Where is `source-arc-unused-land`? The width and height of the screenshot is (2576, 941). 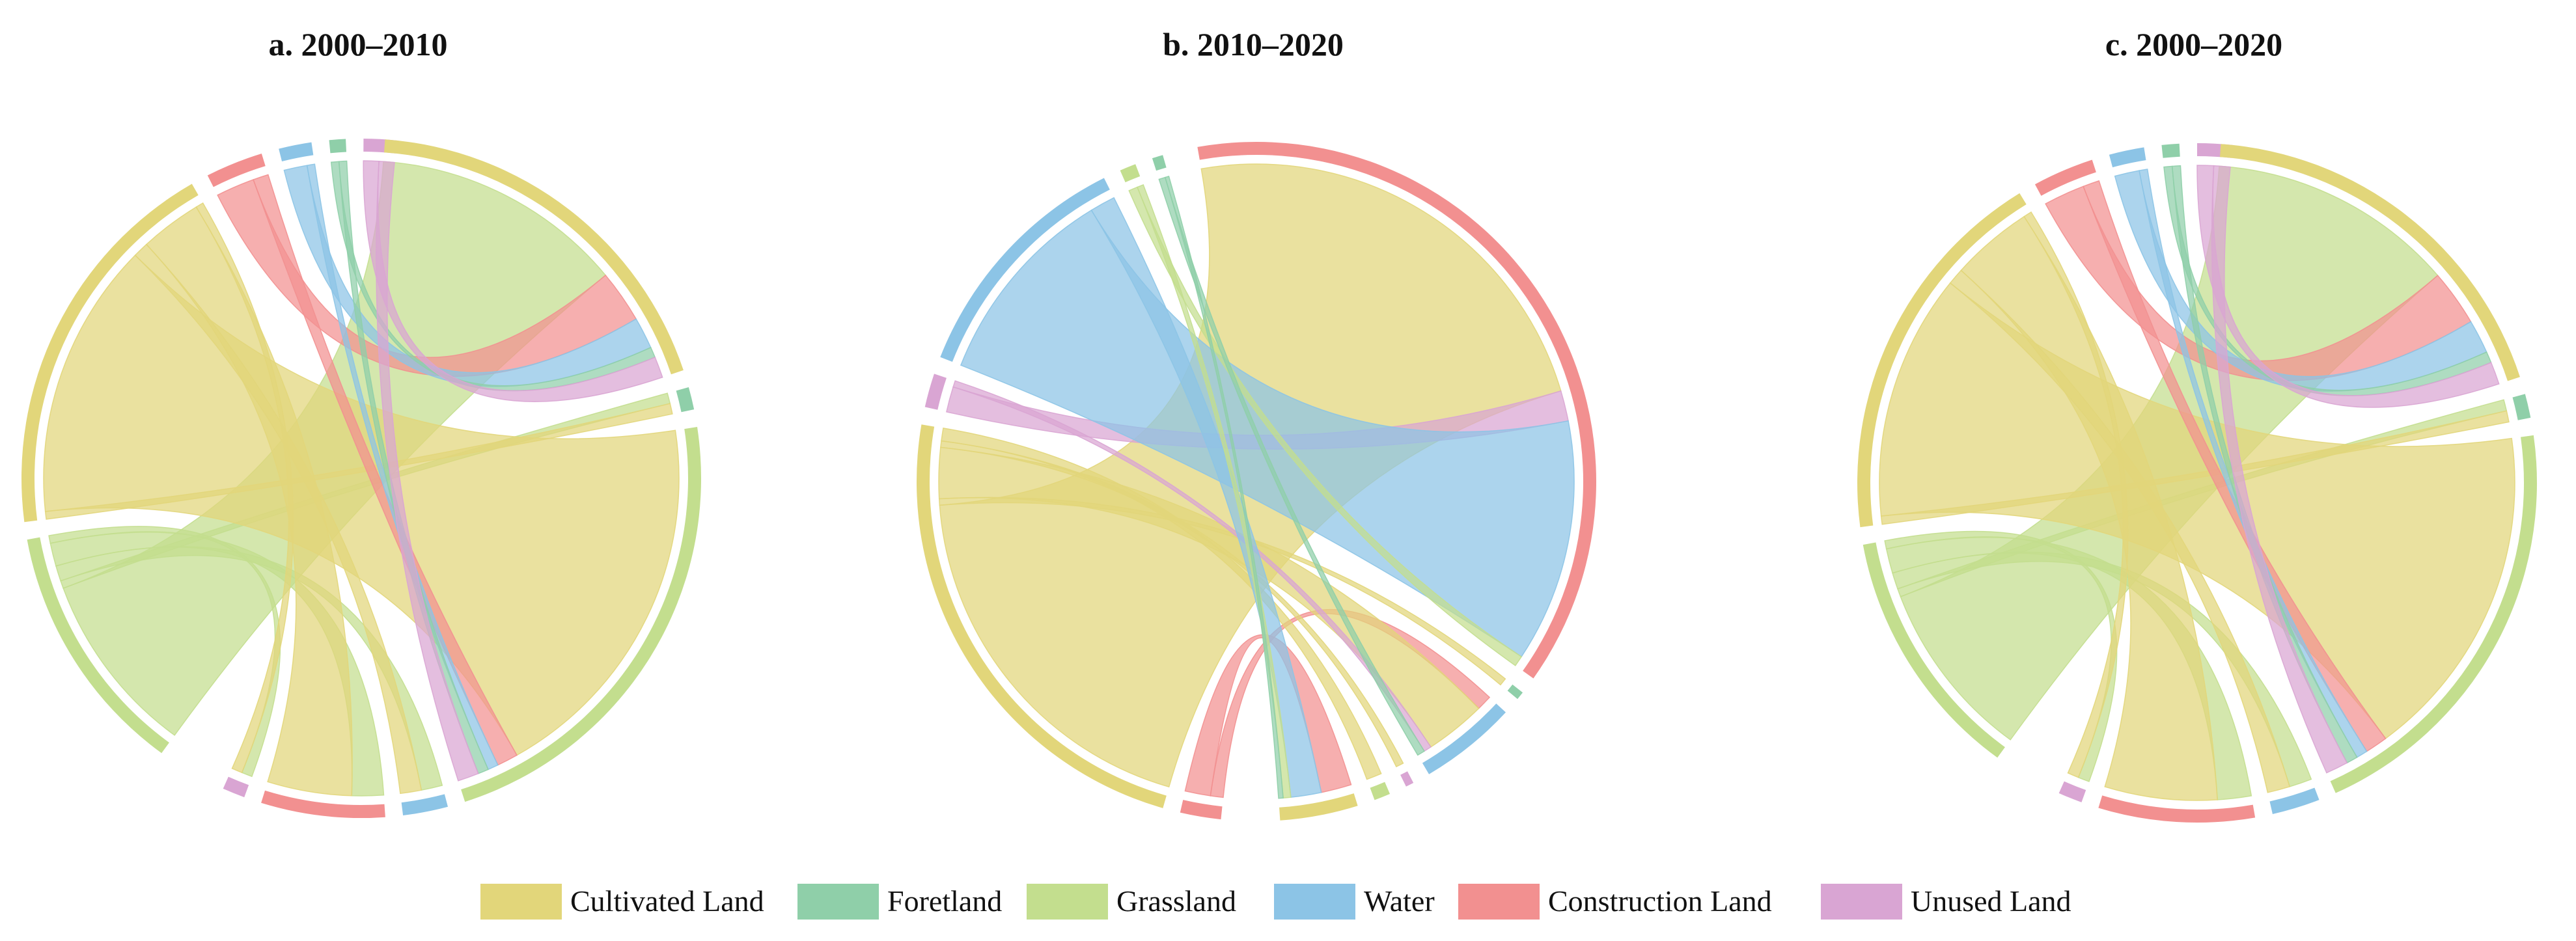 source-arc-unused-land is located at coordinates (935, 392).